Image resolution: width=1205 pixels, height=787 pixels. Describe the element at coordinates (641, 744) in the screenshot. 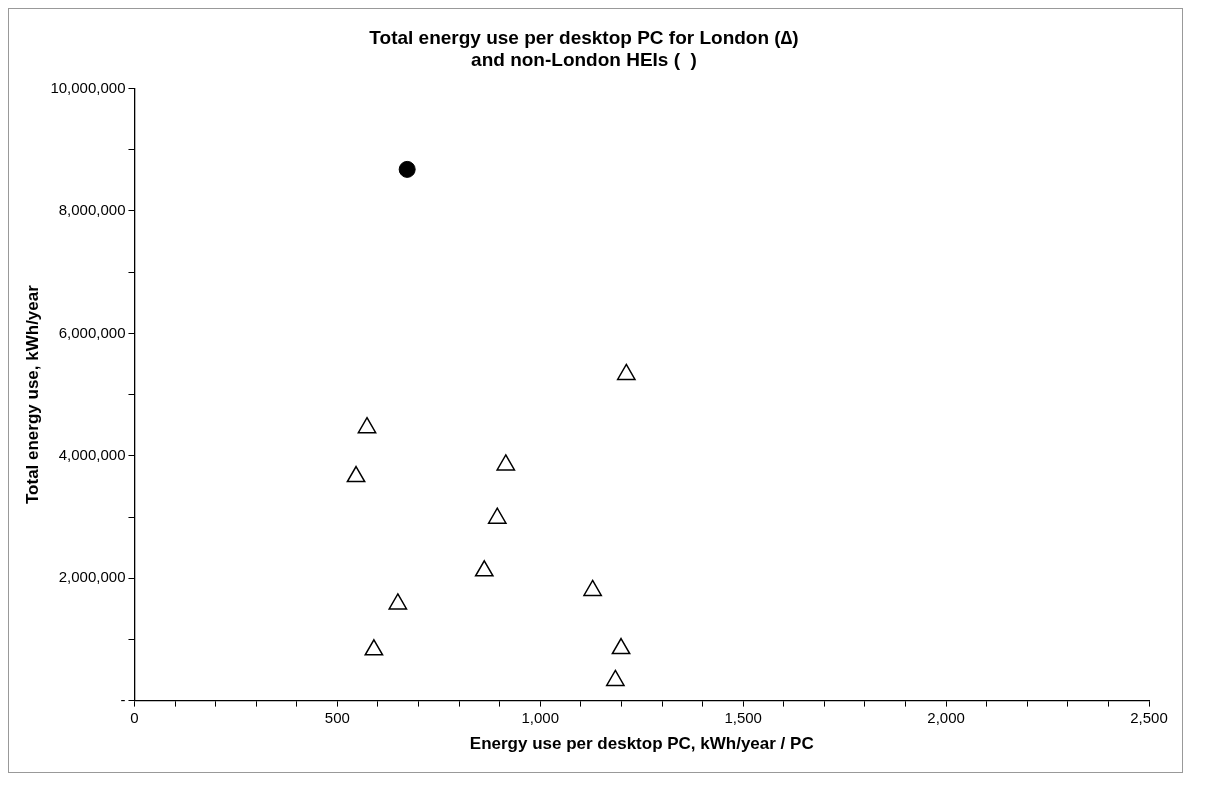

I see `x-axis-title: Energy use per desktop PC, kWh/year / PC` at that location.